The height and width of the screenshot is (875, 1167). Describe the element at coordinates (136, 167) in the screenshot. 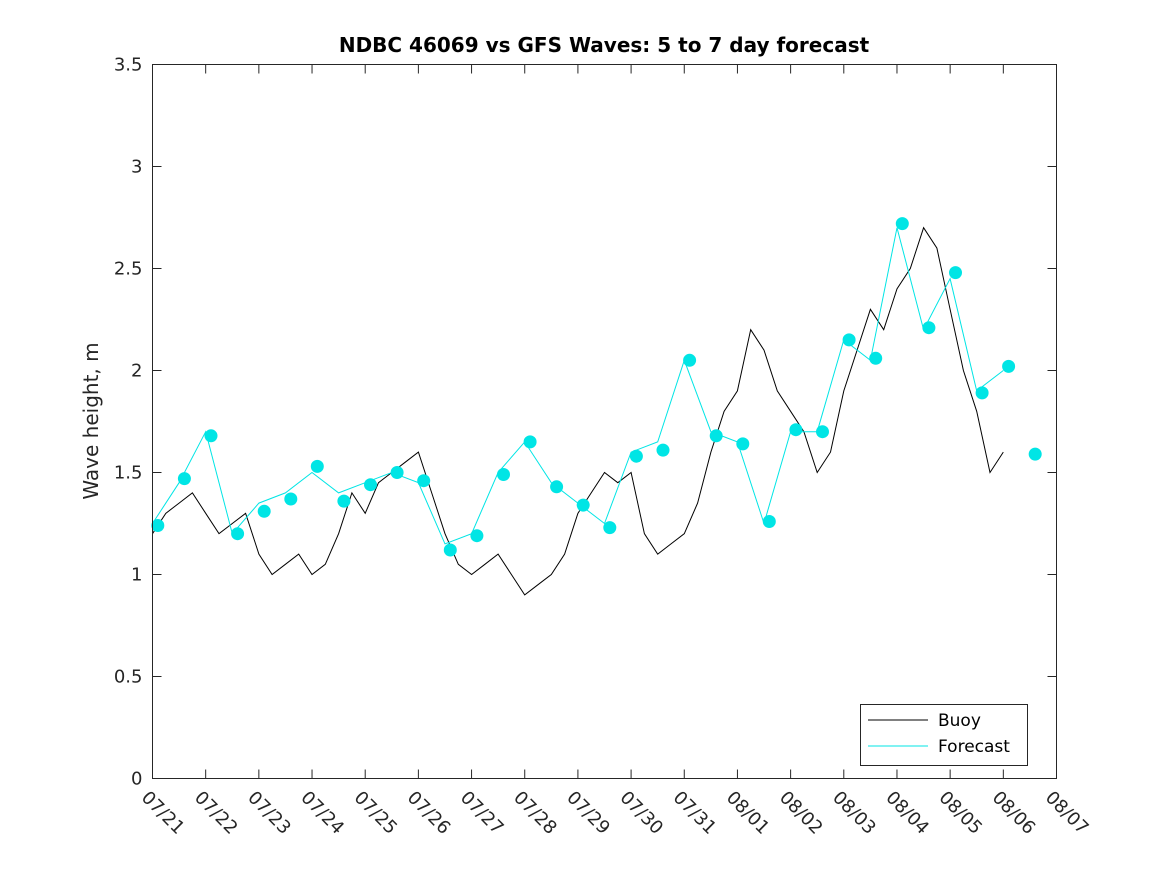

I see `y-tick-label: 3` at that location.